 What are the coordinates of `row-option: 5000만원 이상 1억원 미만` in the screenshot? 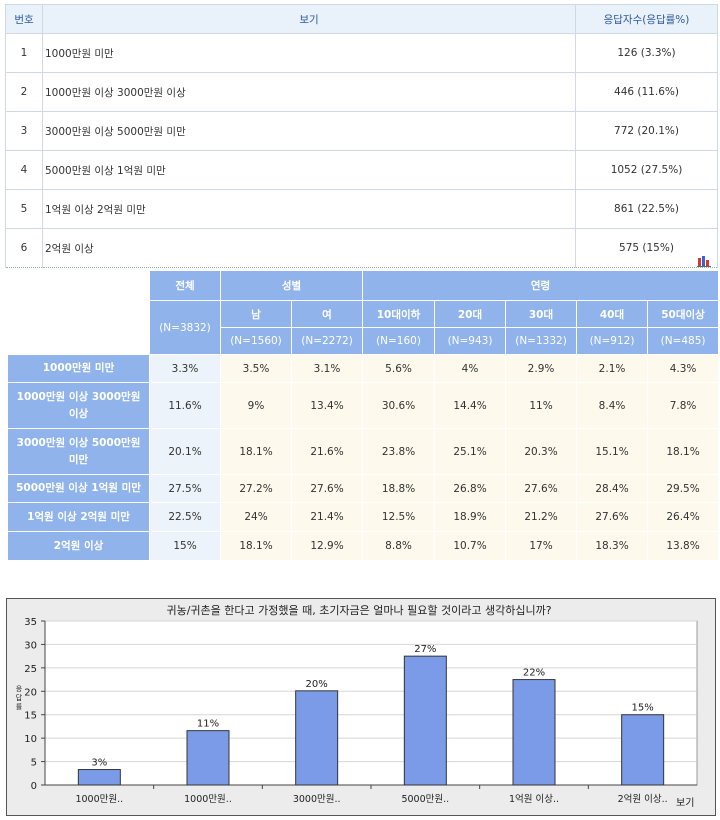 It's located at (309, 170).